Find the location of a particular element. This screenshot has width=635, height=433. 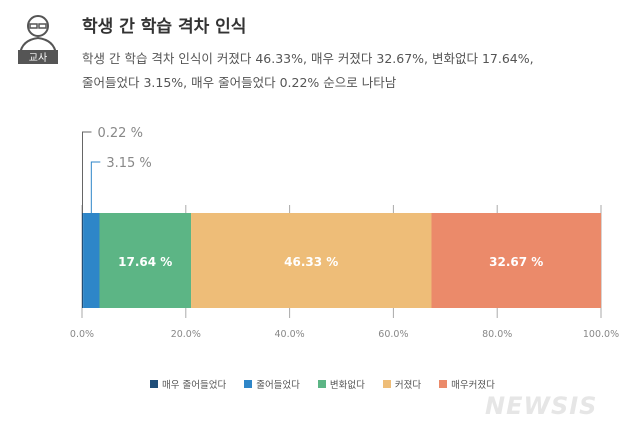

x-tick-label: 40.0% is located at coordinates (290, 334).